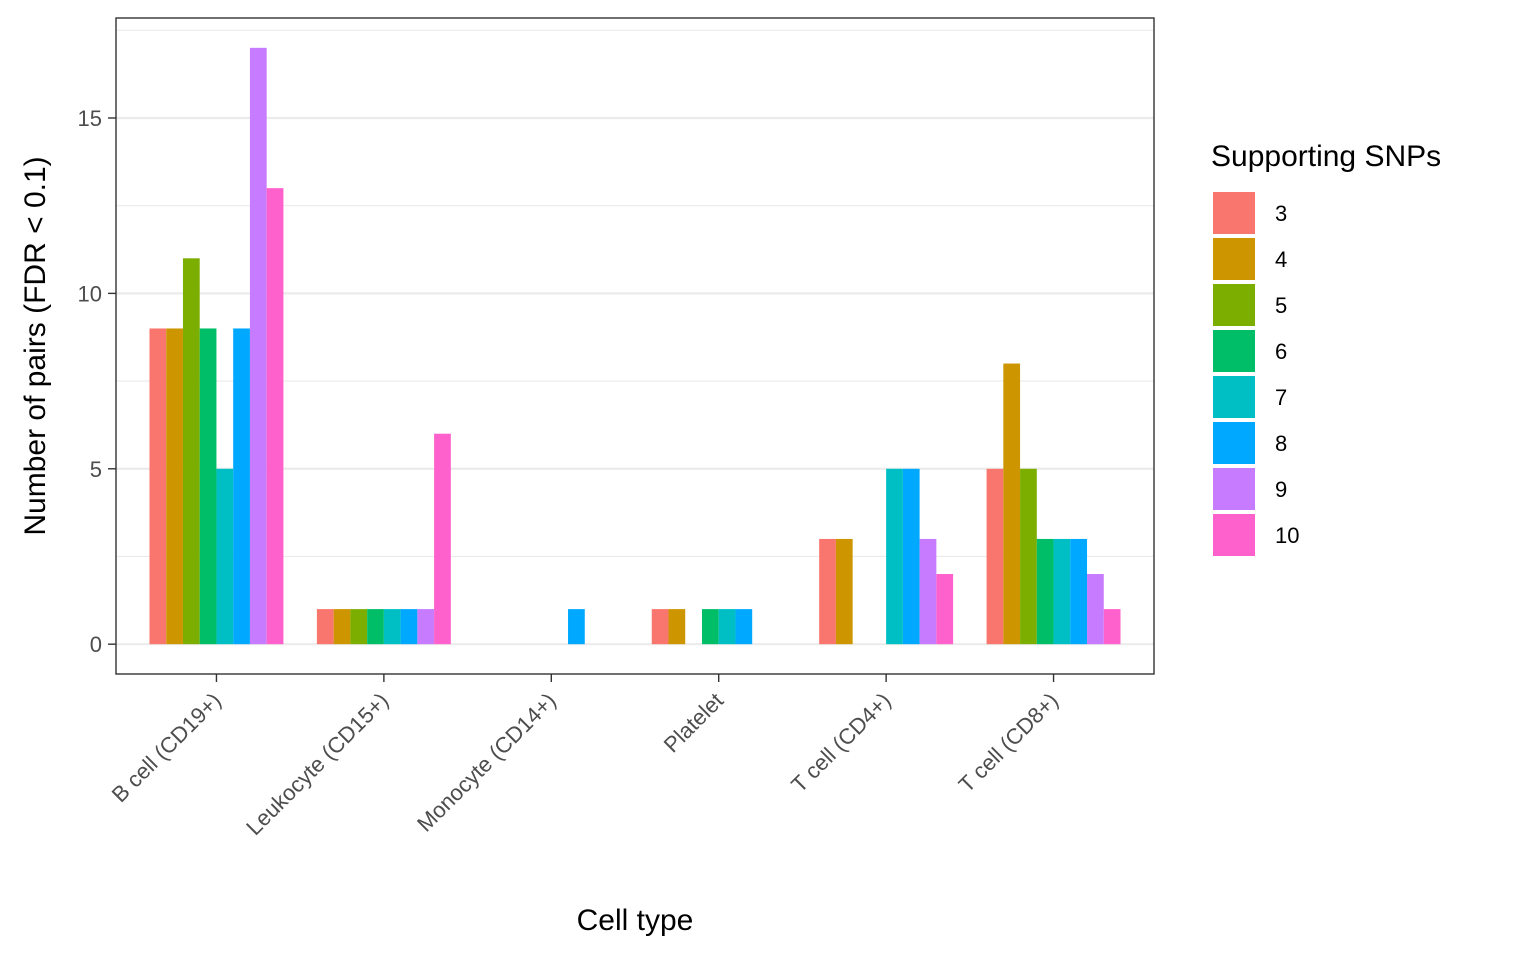 Image resolution: width=1536 pixels, height=960 pixels. What do you see at coordinates (1281, 259) in the screenshot?
I see `legend-label: 4` at bounding box center [1281, 259].